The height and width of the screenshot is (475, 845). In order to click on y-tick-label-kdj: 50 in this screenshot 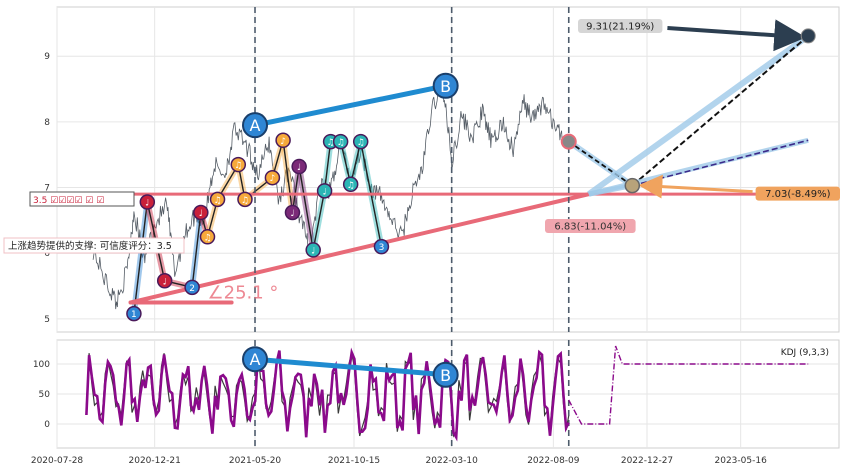, I will do `click(45, 395)`.